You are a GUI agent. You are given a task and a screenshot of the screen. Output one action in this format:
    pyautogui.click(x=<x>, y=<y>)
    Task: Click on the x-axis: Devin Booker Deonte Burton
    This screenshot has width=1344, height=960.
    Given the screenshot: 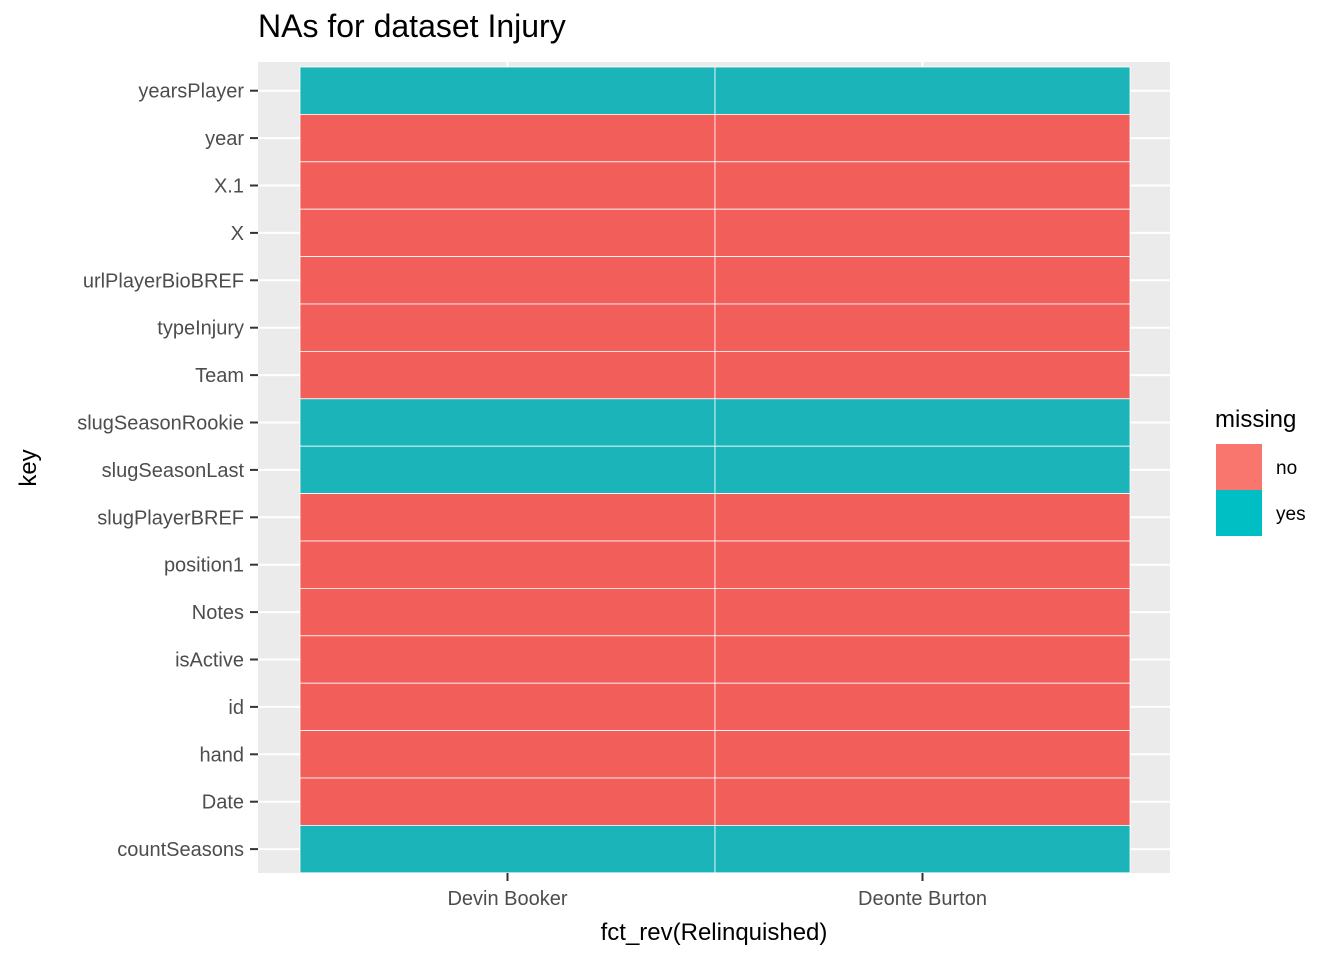 What is the action you would take?
    pyautogui.click(x=717, y=891)
    